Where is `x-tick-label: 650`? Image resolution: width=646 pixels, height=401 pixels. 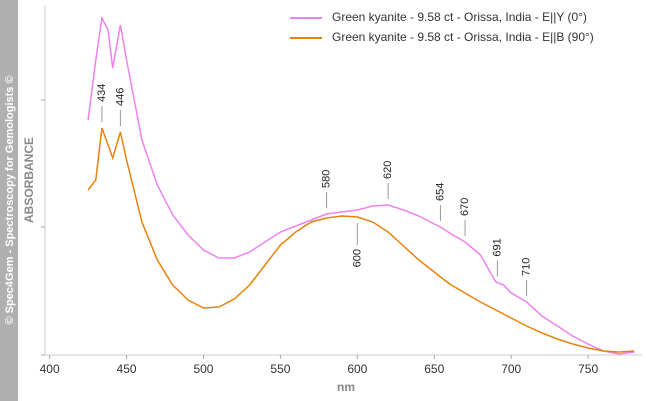
x-tick-label: 650 is located at coordinates (434, 369).